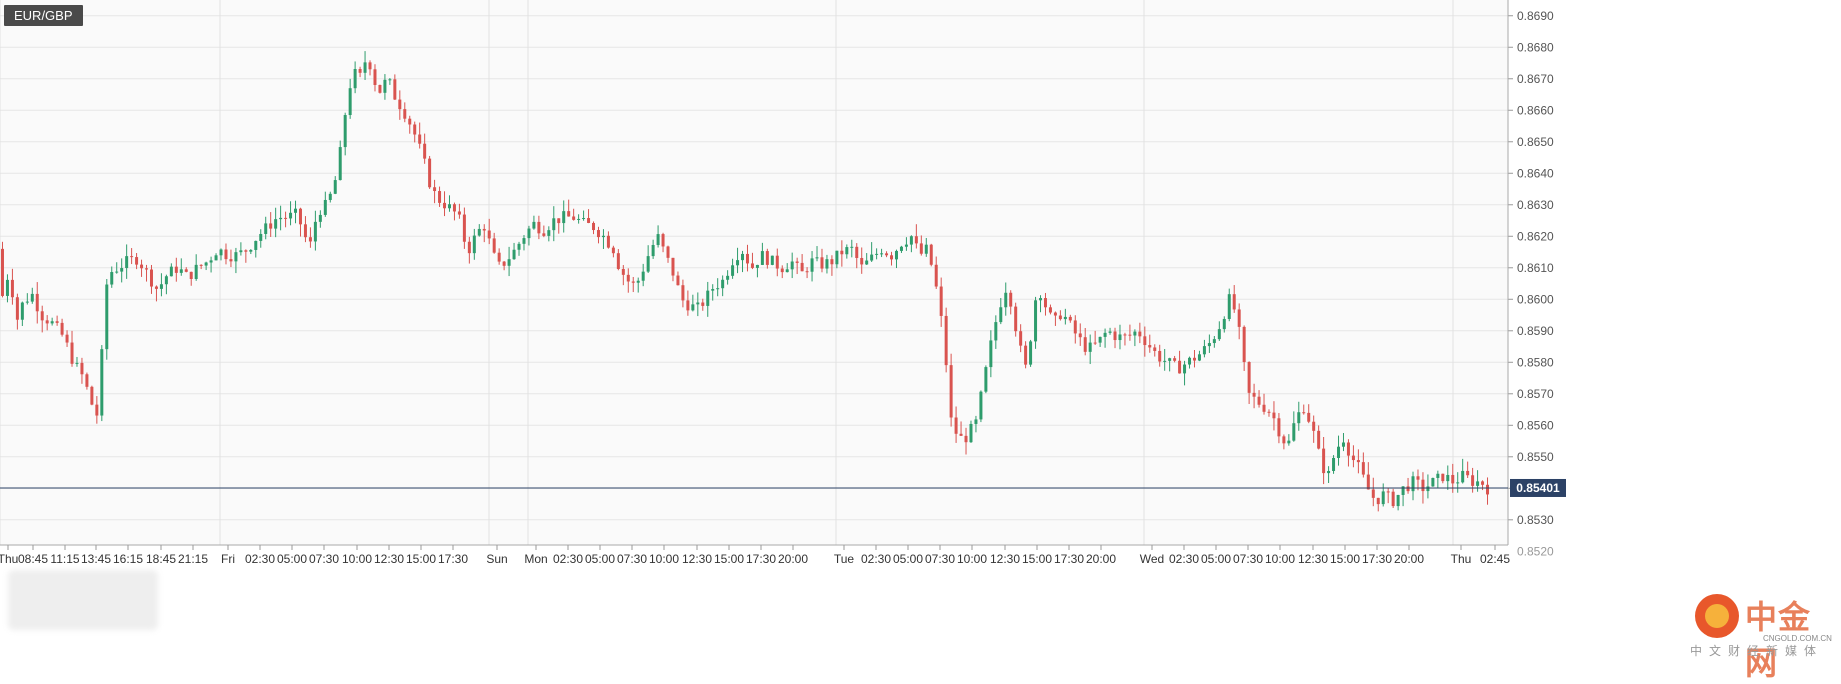 The width and height of the screenshot is (1841, 684). What do you see at coordinates (1313, 559) in the screenshot?
I see `x-tick-label: 12:30` at bounding box center [1313, 559].